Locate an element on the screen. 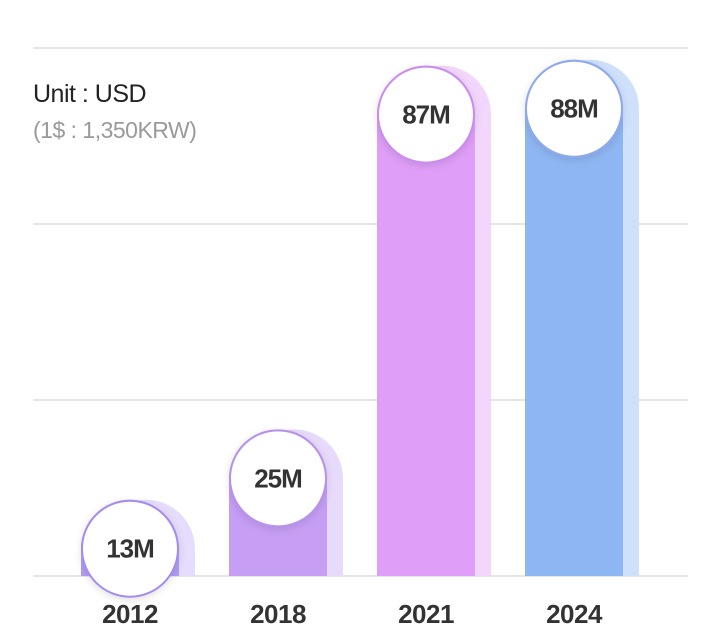 The width and height of the screenshot is (720, 628). x-tick-label: 2021 is located at coordinates (426, 613).